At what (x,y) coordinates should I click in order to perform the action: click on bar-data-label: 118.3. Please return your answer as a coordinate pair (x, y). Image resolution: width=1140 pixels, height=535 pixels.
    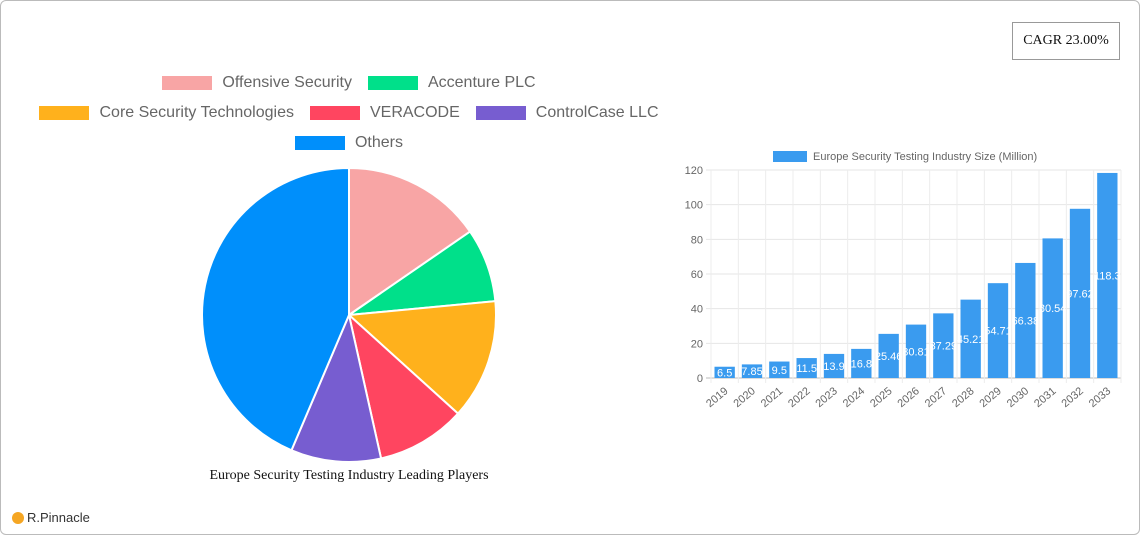
    Looking at the image, I should click on (1107, 276).